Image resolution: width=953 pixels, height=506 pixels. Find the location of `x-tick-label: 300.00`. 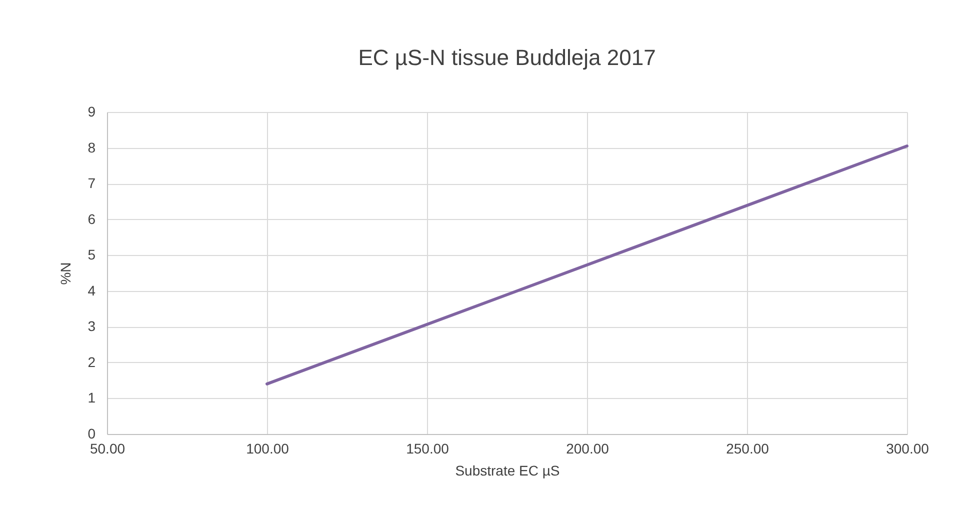

x-tick-label: 300.00 is located at coordinates (908, 448).